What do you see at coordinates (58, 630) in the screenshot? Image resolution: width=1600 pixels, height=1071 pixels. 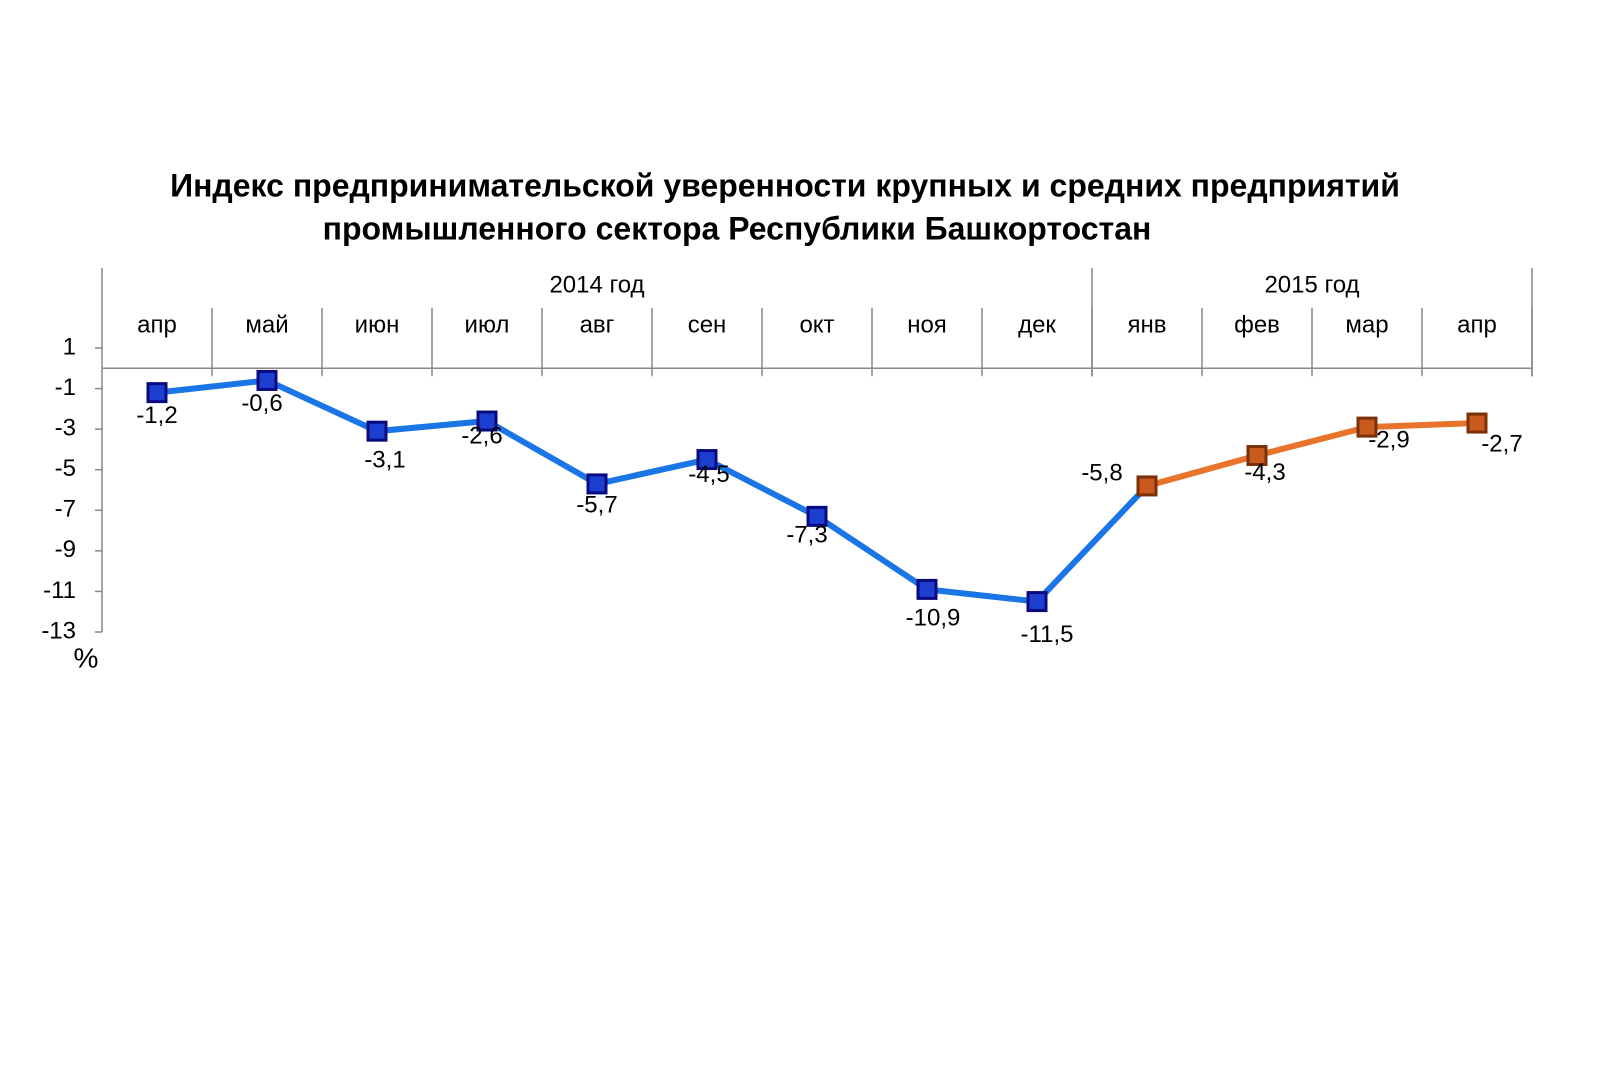 I see `y-tick-label: -13` at bounding box center [58, 630].